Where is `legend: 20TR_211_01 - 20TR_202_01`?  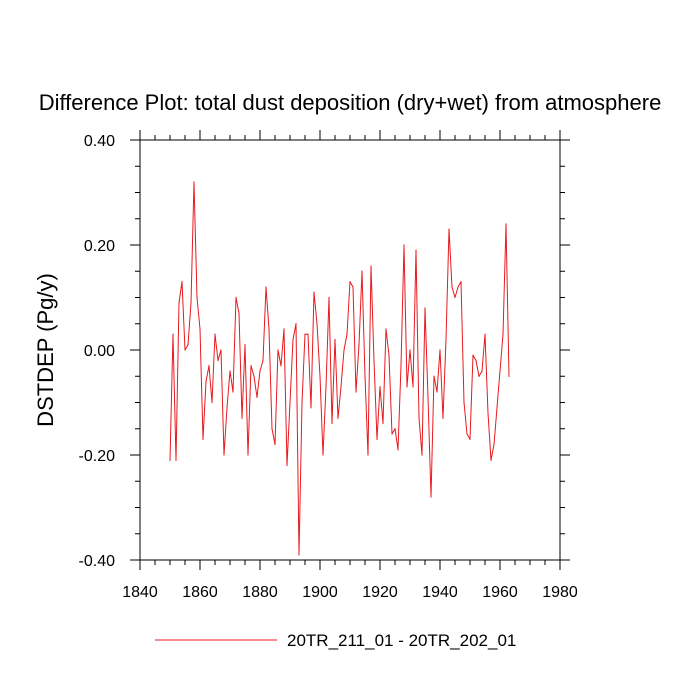
legend: 20TR_211_01 - 20TR_202_01 is located at coordinates (335, 640).